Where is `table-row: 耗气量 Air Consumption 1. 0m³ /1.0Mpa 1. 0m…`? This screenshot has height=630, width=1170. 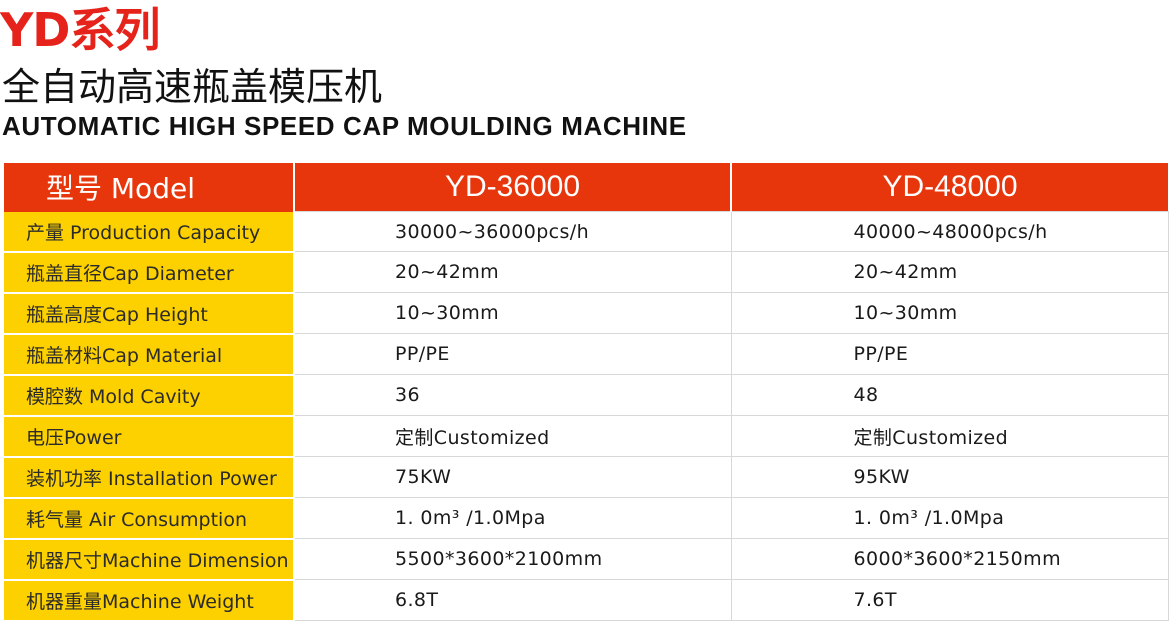 table-row: 耗气量 Air Consumption 1. 0m³ /1.0Mpa 1. 0m… is located at coordinates (586, 518).